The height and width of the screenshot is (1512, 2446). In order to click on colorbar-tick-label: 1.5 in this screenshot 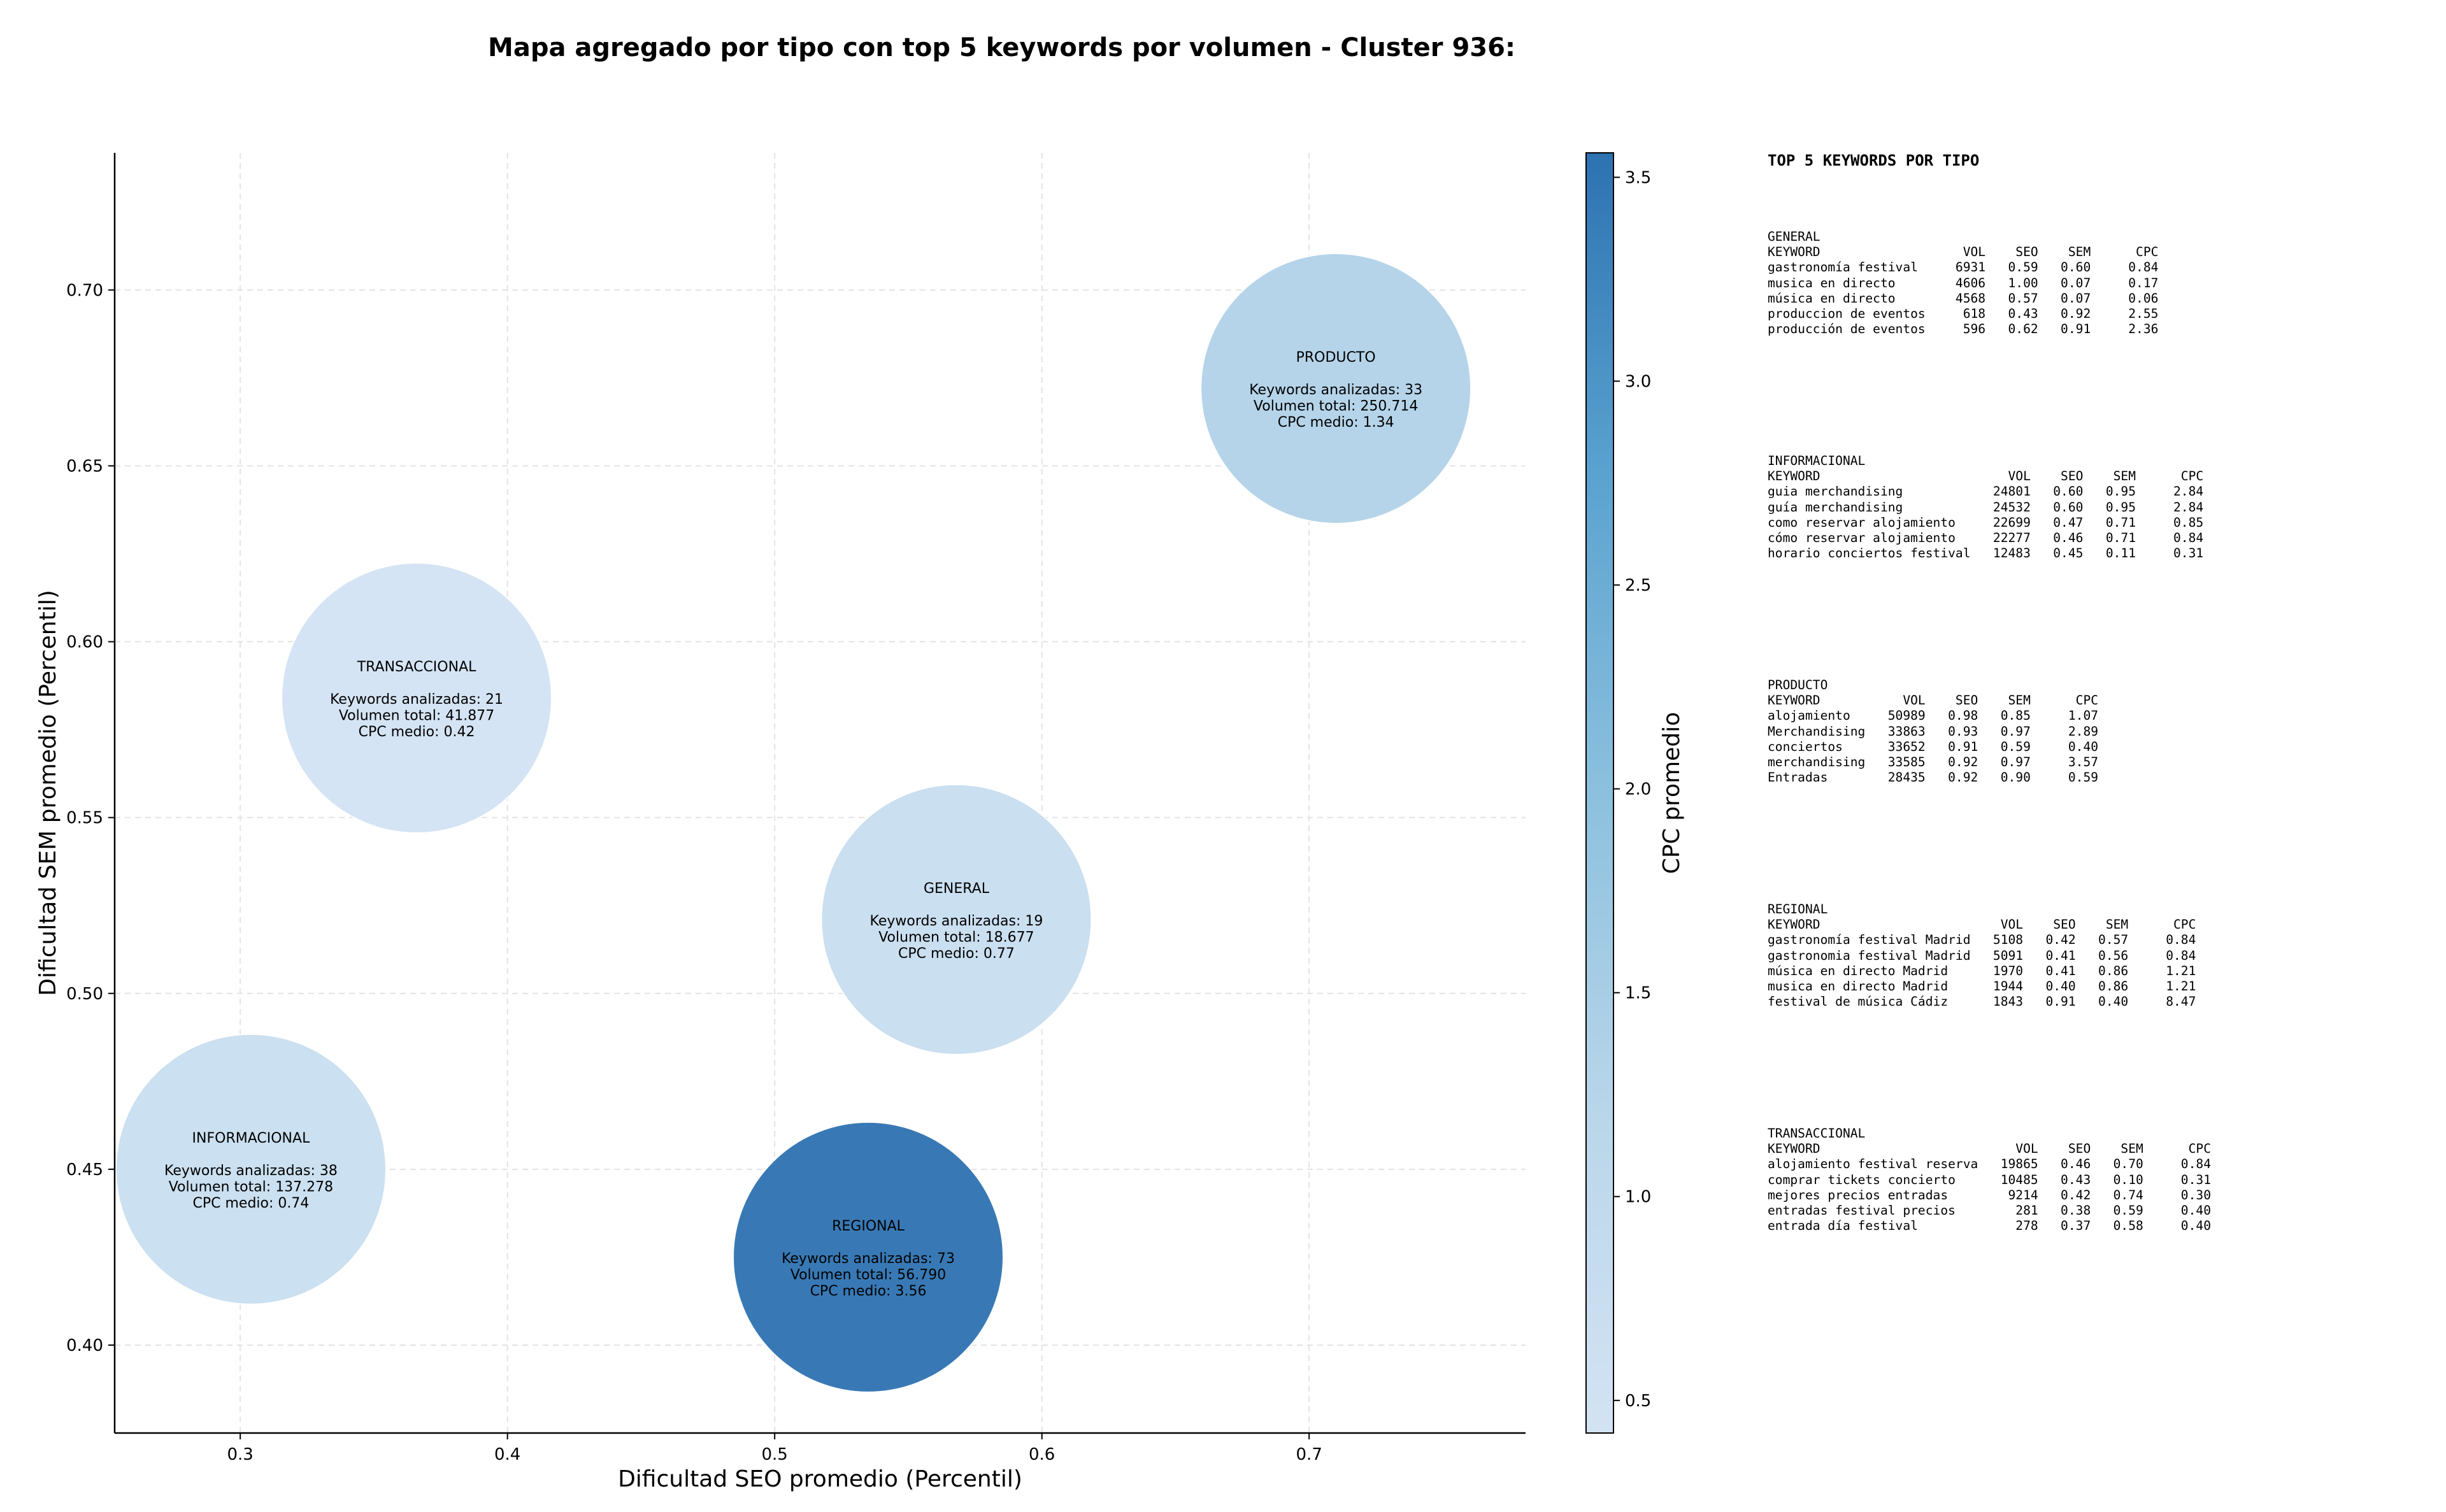, I will do `click(1638, 993)`.